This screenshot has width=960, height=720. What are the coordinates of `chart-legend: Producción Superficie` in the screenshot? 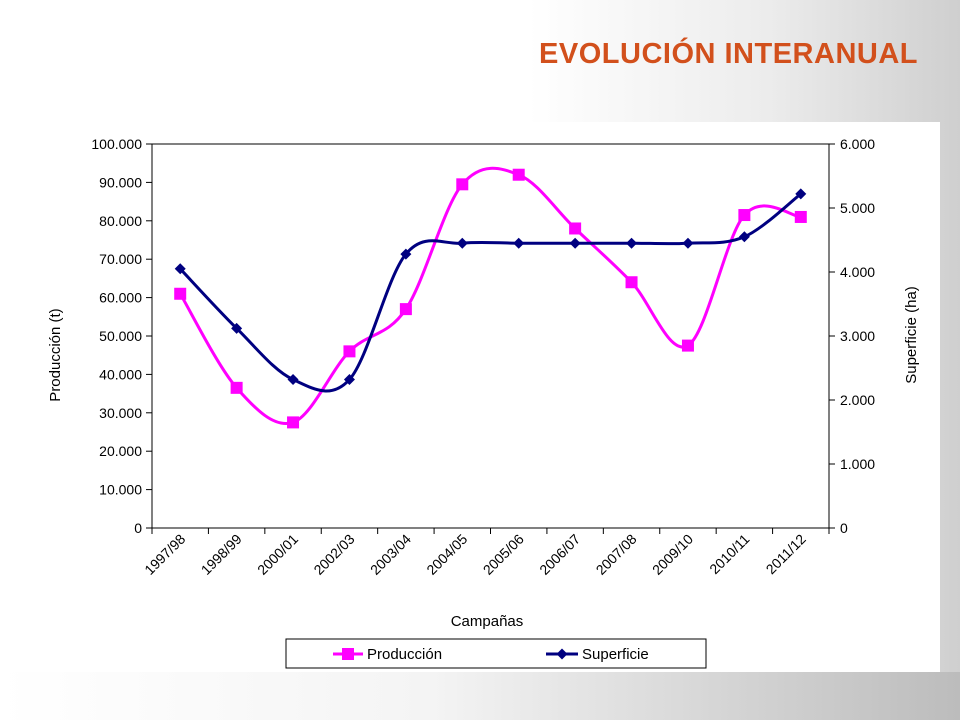 It's located at (496, 653).